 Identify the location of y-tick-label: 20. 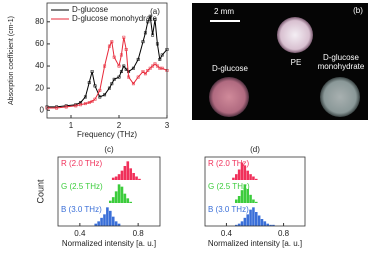
(39, 87).